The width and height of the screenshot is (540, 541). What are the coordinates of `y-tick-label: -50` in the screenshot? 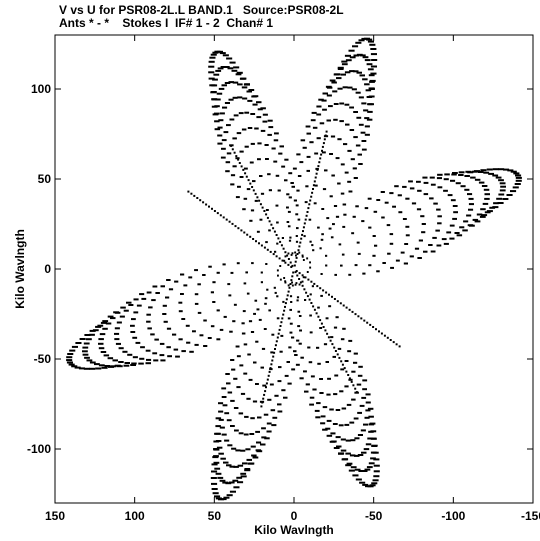 It's located at (43, 359).